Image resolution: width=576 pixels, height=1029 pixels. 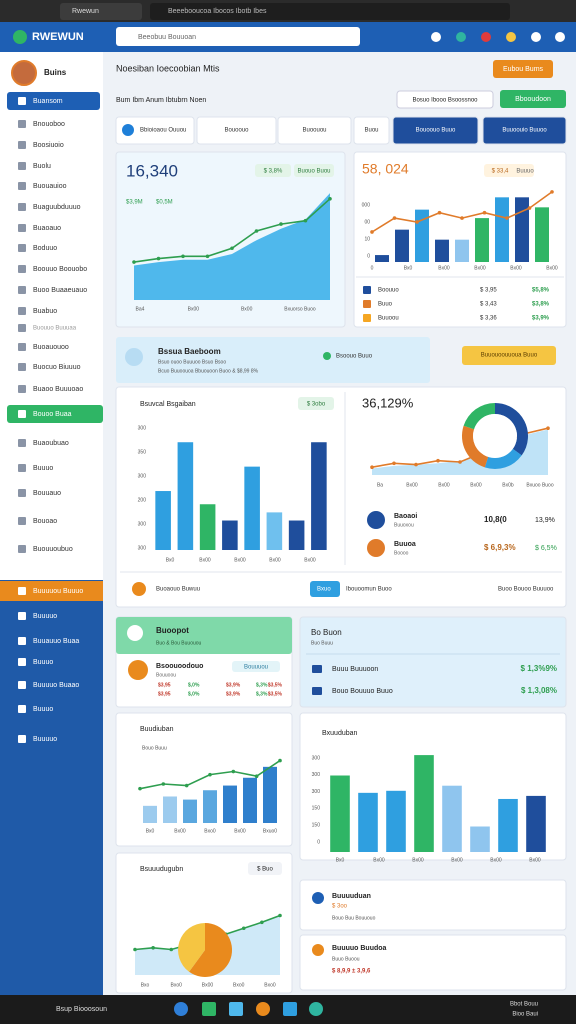 I want to click on tab-label: Buou, so click(x=371, y=131).